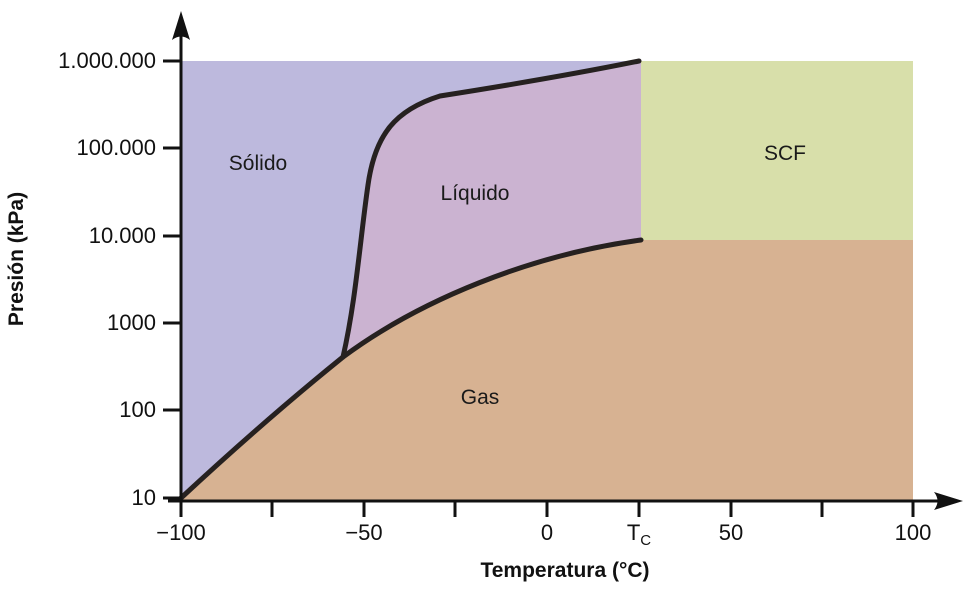 Image resolution: width=965 pixels, height=591 pixels. I want to click on y-tick-label: 10.000, so click(122, 235).